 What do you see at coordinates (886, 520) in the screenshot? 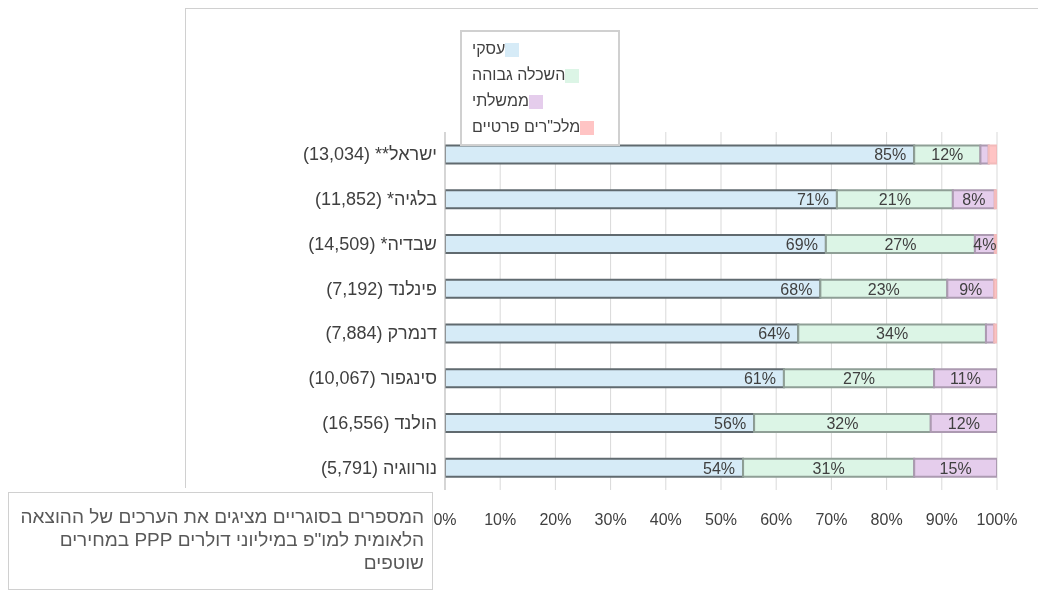
I see `x-tick-label: 80%` at bounding box center [886, 520].